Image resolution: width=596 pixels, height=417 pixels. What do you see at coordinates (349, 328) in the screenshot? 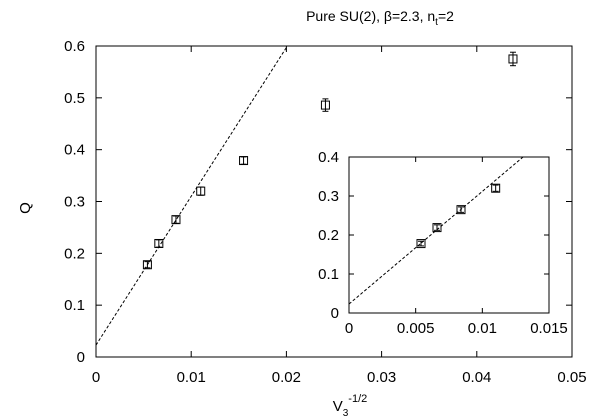
I see `inset-x-tick-label: 0` at bounding box center [349, 328].